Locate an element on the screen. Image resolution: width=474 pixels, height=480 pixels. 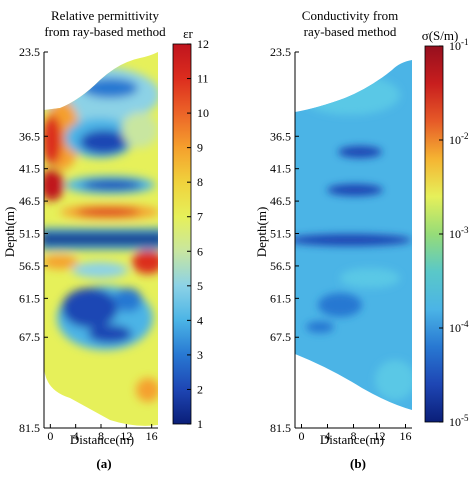
colorbar-tick-label: 12 is located at coordinates (203, 44).